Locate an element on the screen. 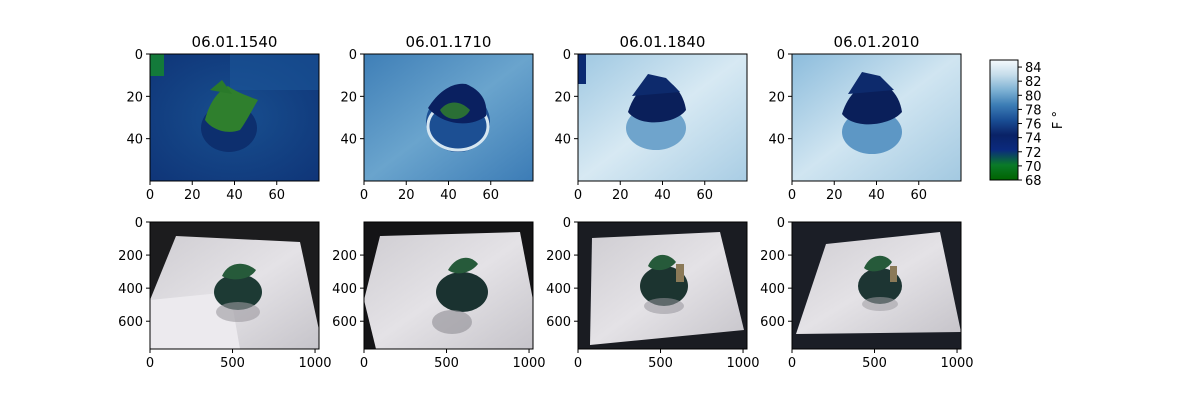  panel-title: 06.01.1840 is located at coordinates (663, 42).